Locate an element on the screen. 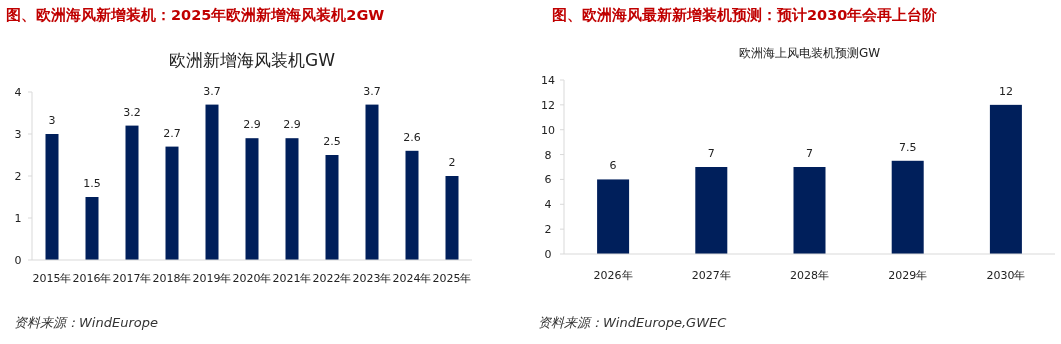 This screenshot has height=344, width=1061. data-label: 12 is located at coordinates (1005, 91).